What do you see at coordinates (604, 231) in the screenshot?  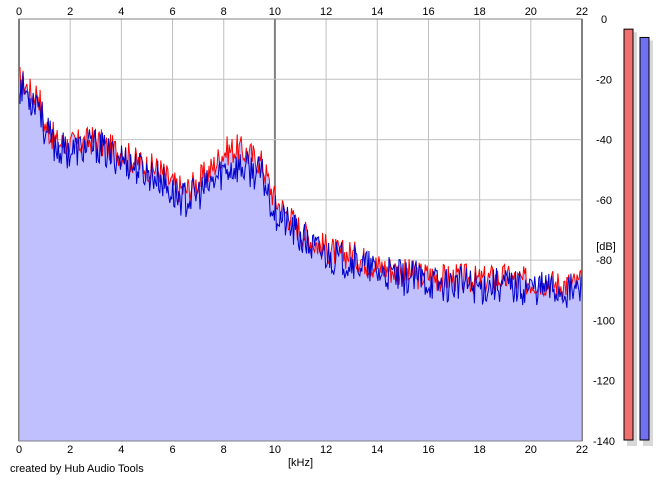 I see `y-axis-ticks: 0 -20 -40 -60 -80 -100 -120 -140` at bounding box center [604, 231].